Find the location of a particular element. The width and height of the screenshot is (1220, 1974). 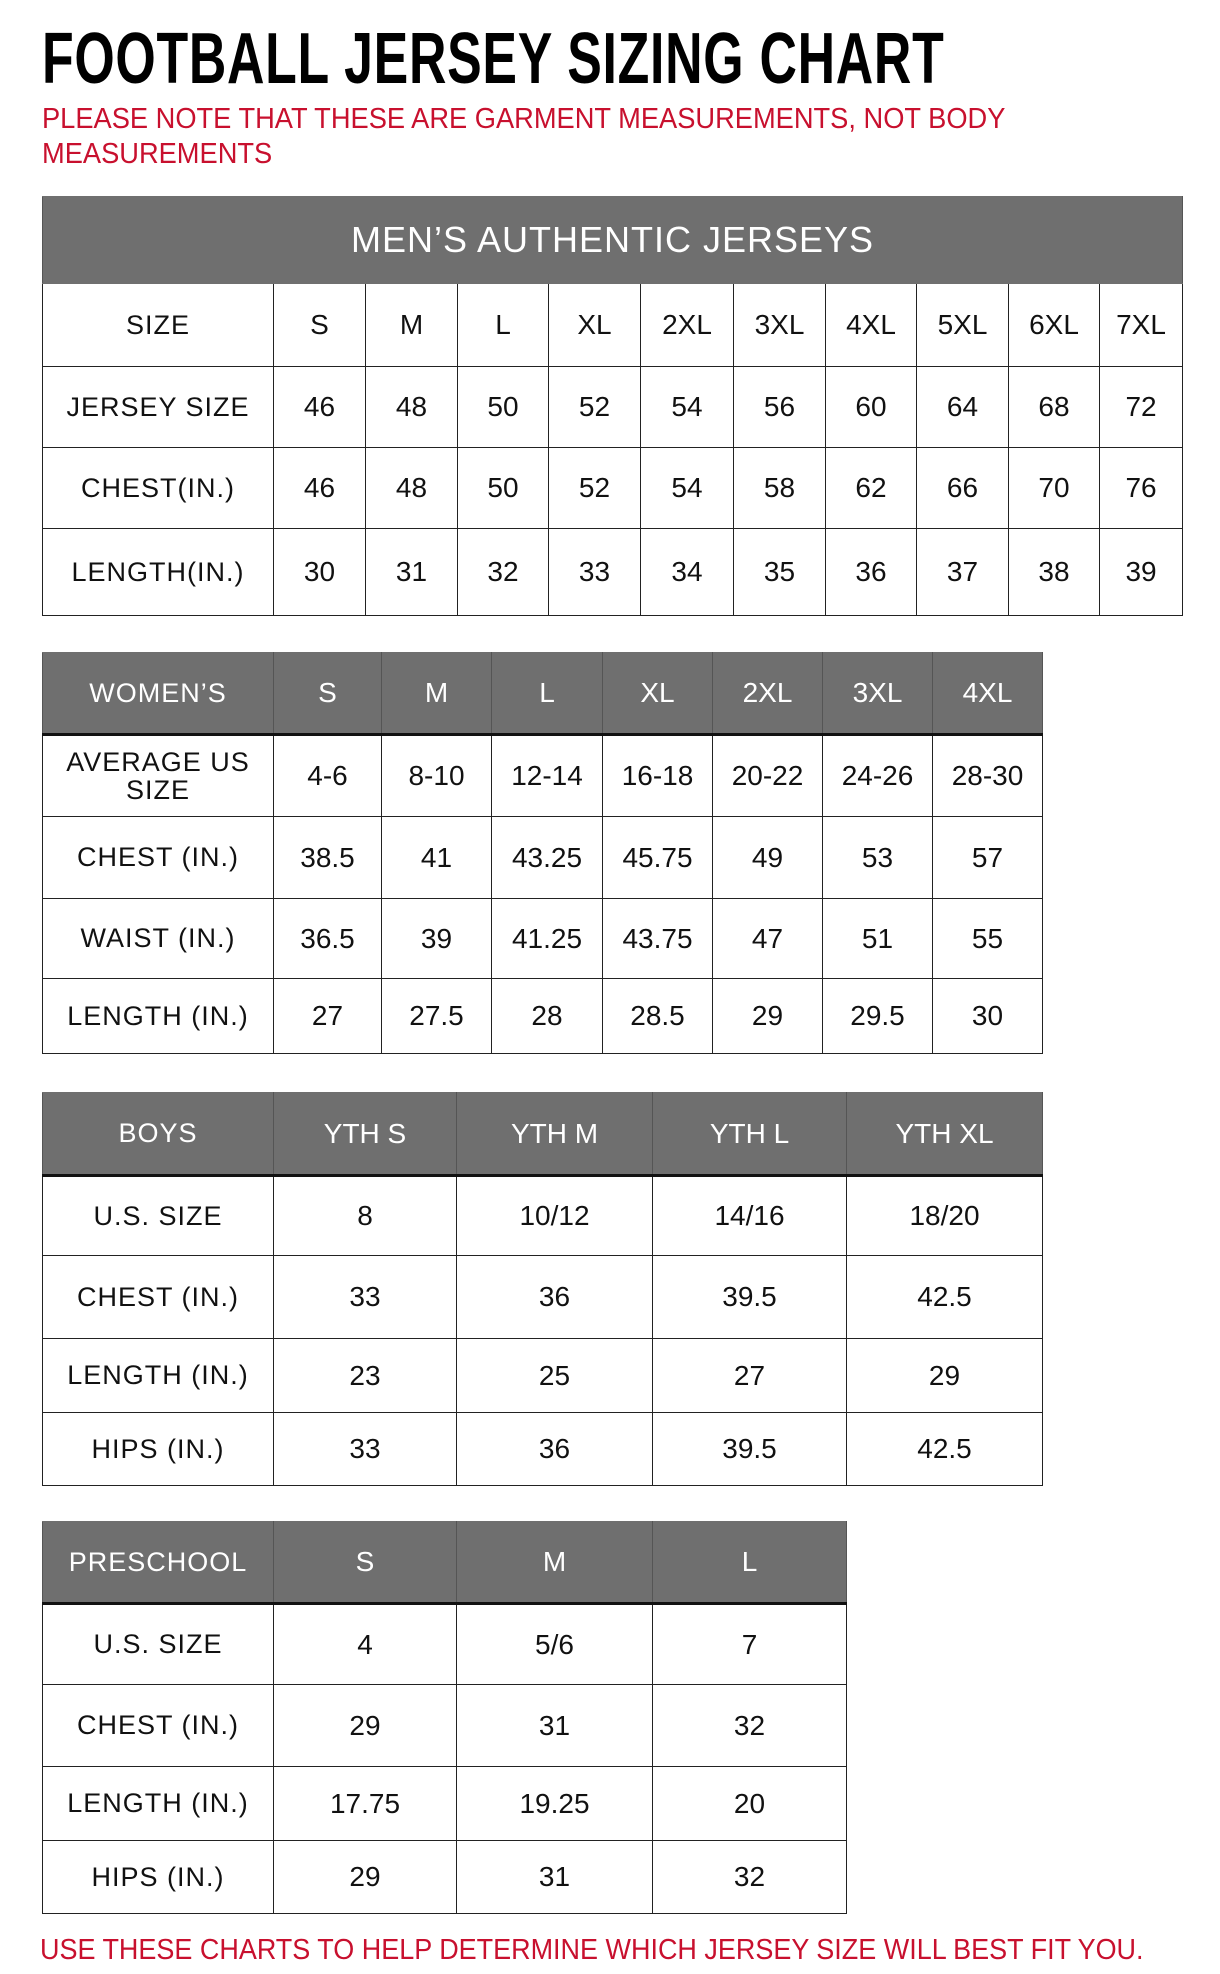

size-value: 49 is located at coordinates (767, 857).